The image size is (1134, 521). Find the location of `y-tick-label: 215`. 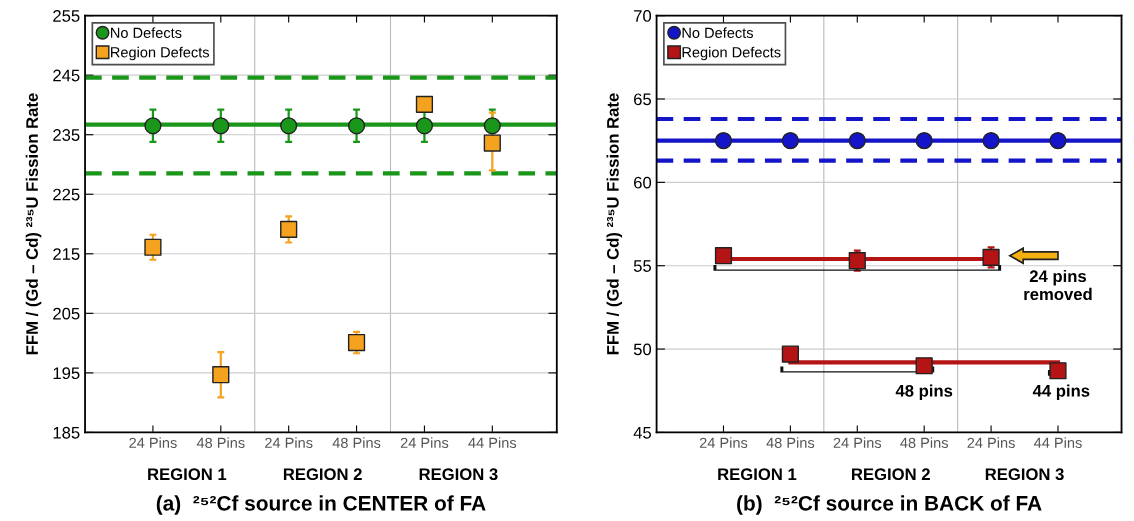

y-tick-label: 215 is located at coordinates (66, 254).